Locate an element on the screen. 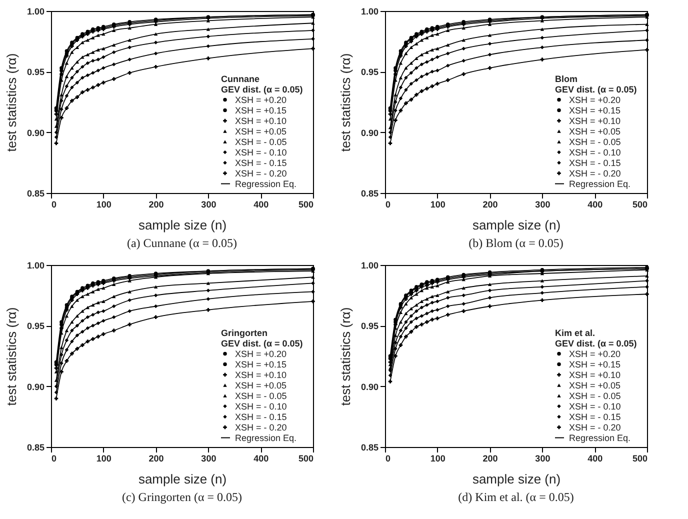 Image resolution: width=688 pixels, height=519 pixels. legend-title: Cunnane GEV dist. (α = 0.05) is located at coordinates (262, 84).